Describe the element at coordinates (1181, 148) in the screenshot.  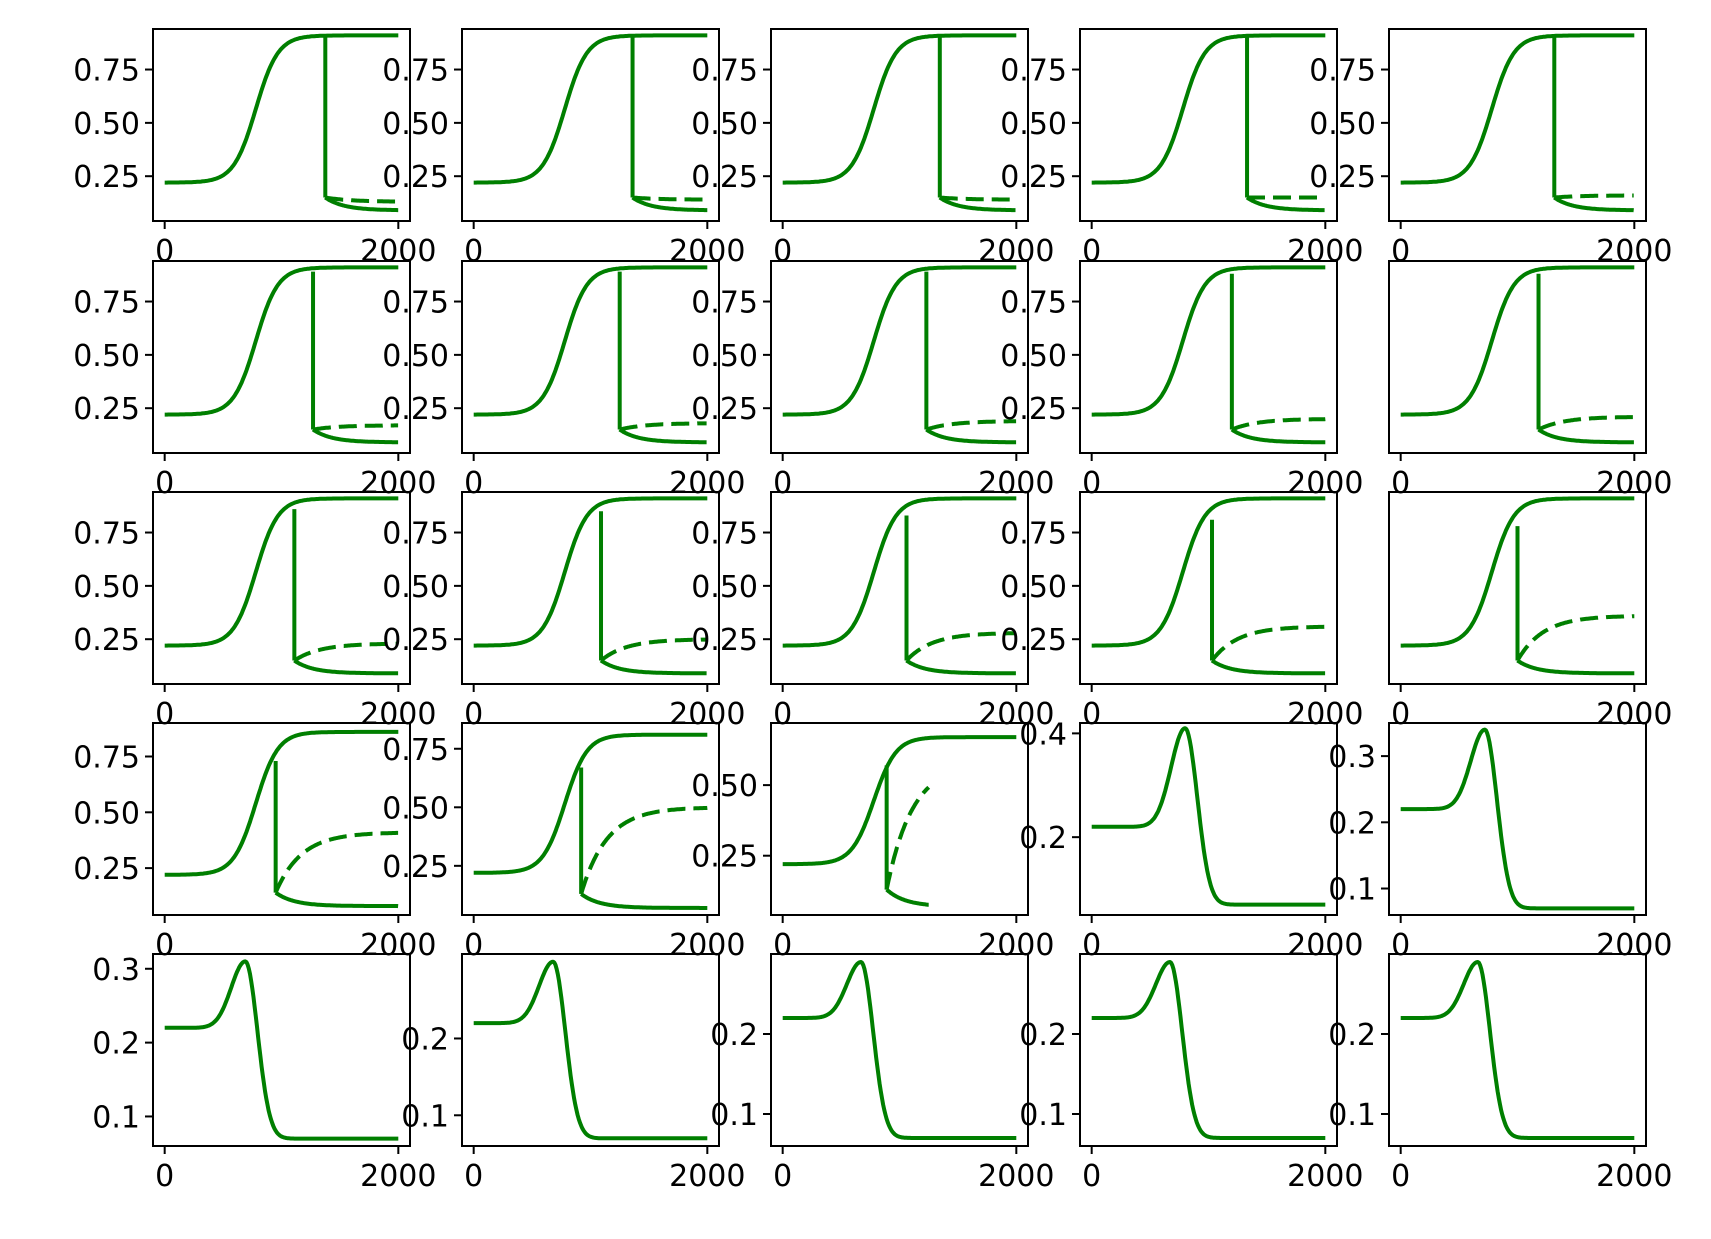
I see `subplot-4: 0.25 0.50 0.75 0 2000` at that location.